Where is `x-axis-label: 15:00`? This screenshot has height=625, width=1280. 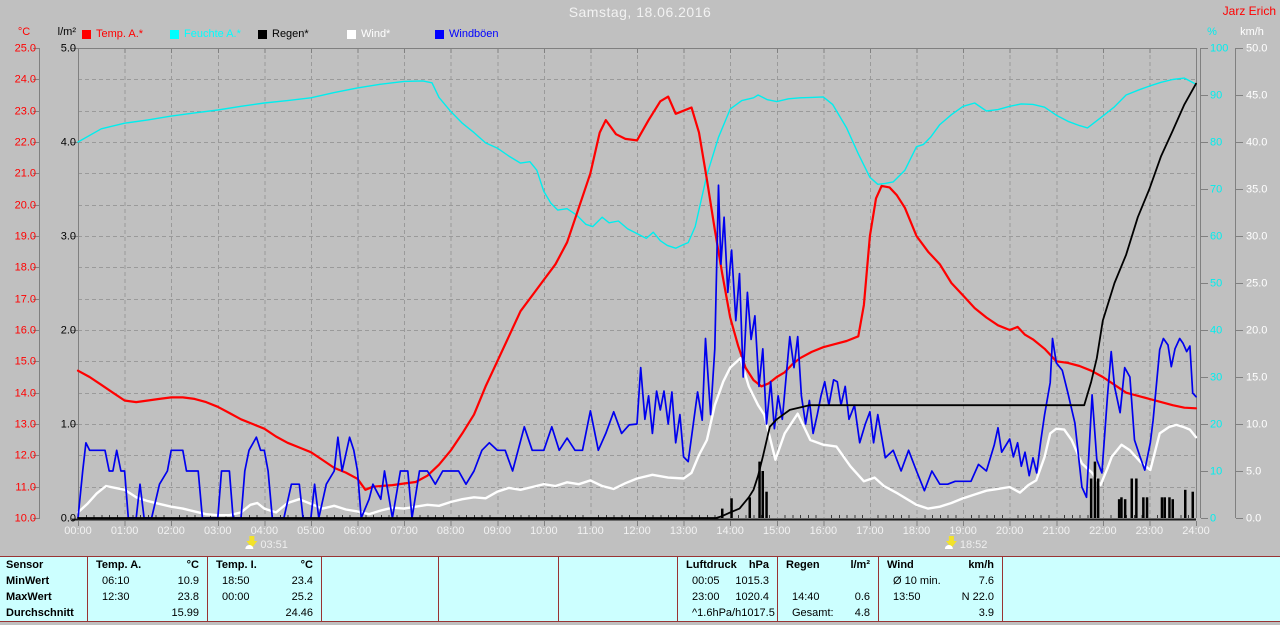 x-axis-label: 15:00 is located at coordinates (777, 531).